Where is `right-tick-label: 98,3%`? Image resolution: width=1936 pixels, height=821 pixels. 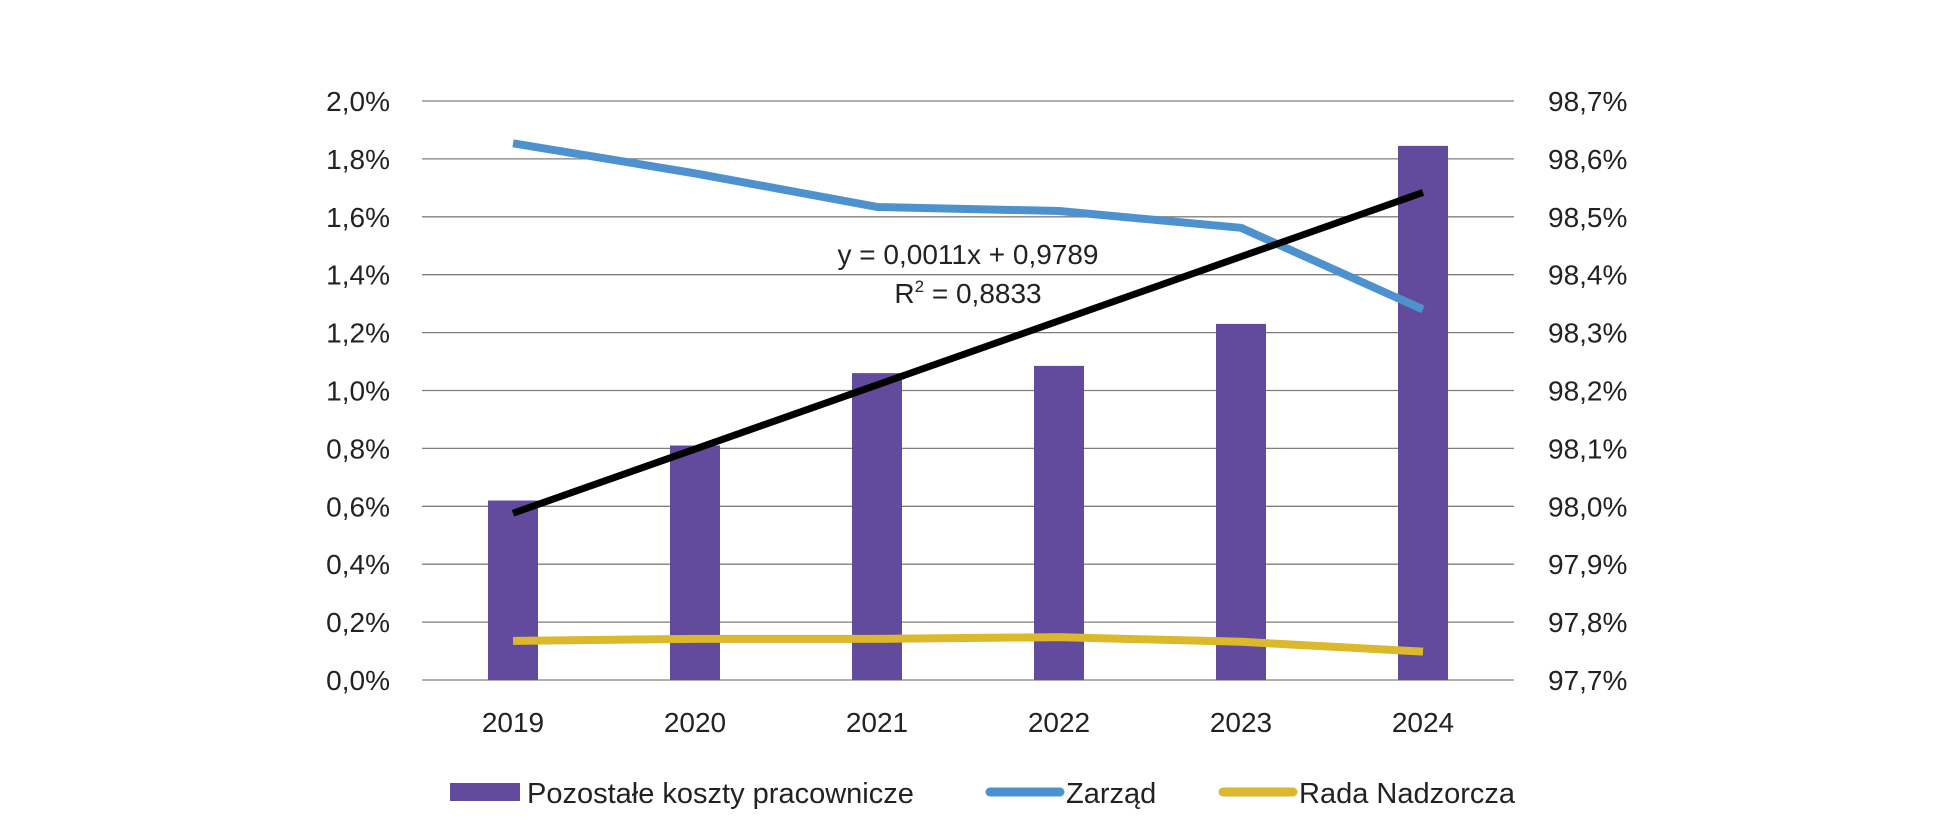 right-tick-label: 98,3% is located at coordinates (1587, 333).